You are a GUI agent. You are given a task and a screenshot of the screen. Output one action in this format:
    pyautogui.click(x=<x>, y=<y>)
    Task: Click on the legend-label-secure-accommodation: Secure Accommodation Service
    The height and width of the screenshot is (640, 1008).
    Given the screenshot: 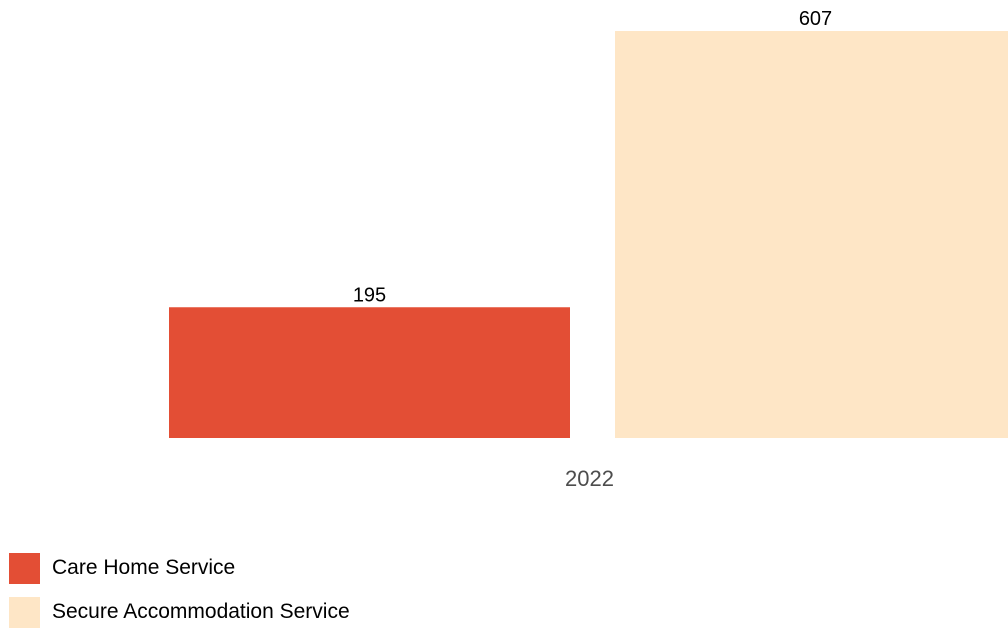 What is the action you would take?
    pyautogui.click(x=201, y=611)
    